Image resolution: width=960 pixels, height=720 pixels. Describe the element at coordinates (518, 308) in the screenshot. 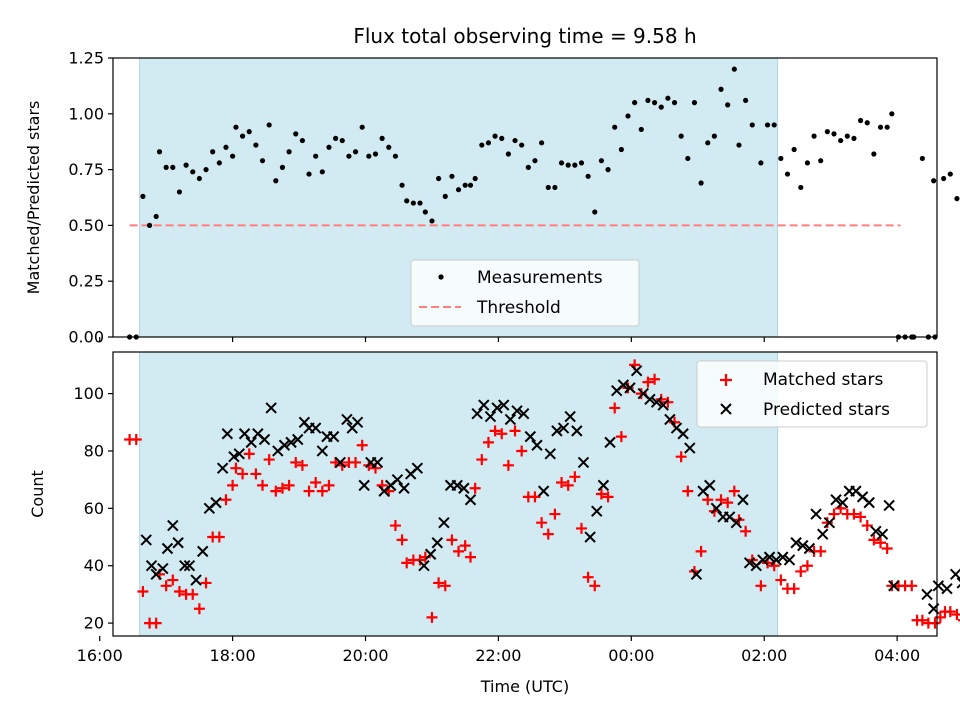

I see `legend-threshold-label: Threshold` at that location.